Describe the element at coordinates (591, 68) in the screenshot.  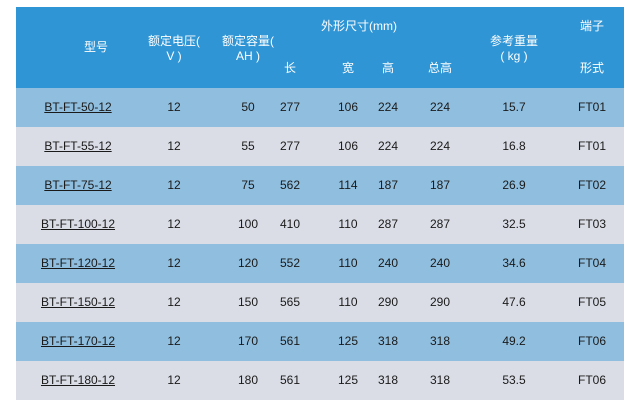
I see `header-terminal-line2: 形式` at that location.